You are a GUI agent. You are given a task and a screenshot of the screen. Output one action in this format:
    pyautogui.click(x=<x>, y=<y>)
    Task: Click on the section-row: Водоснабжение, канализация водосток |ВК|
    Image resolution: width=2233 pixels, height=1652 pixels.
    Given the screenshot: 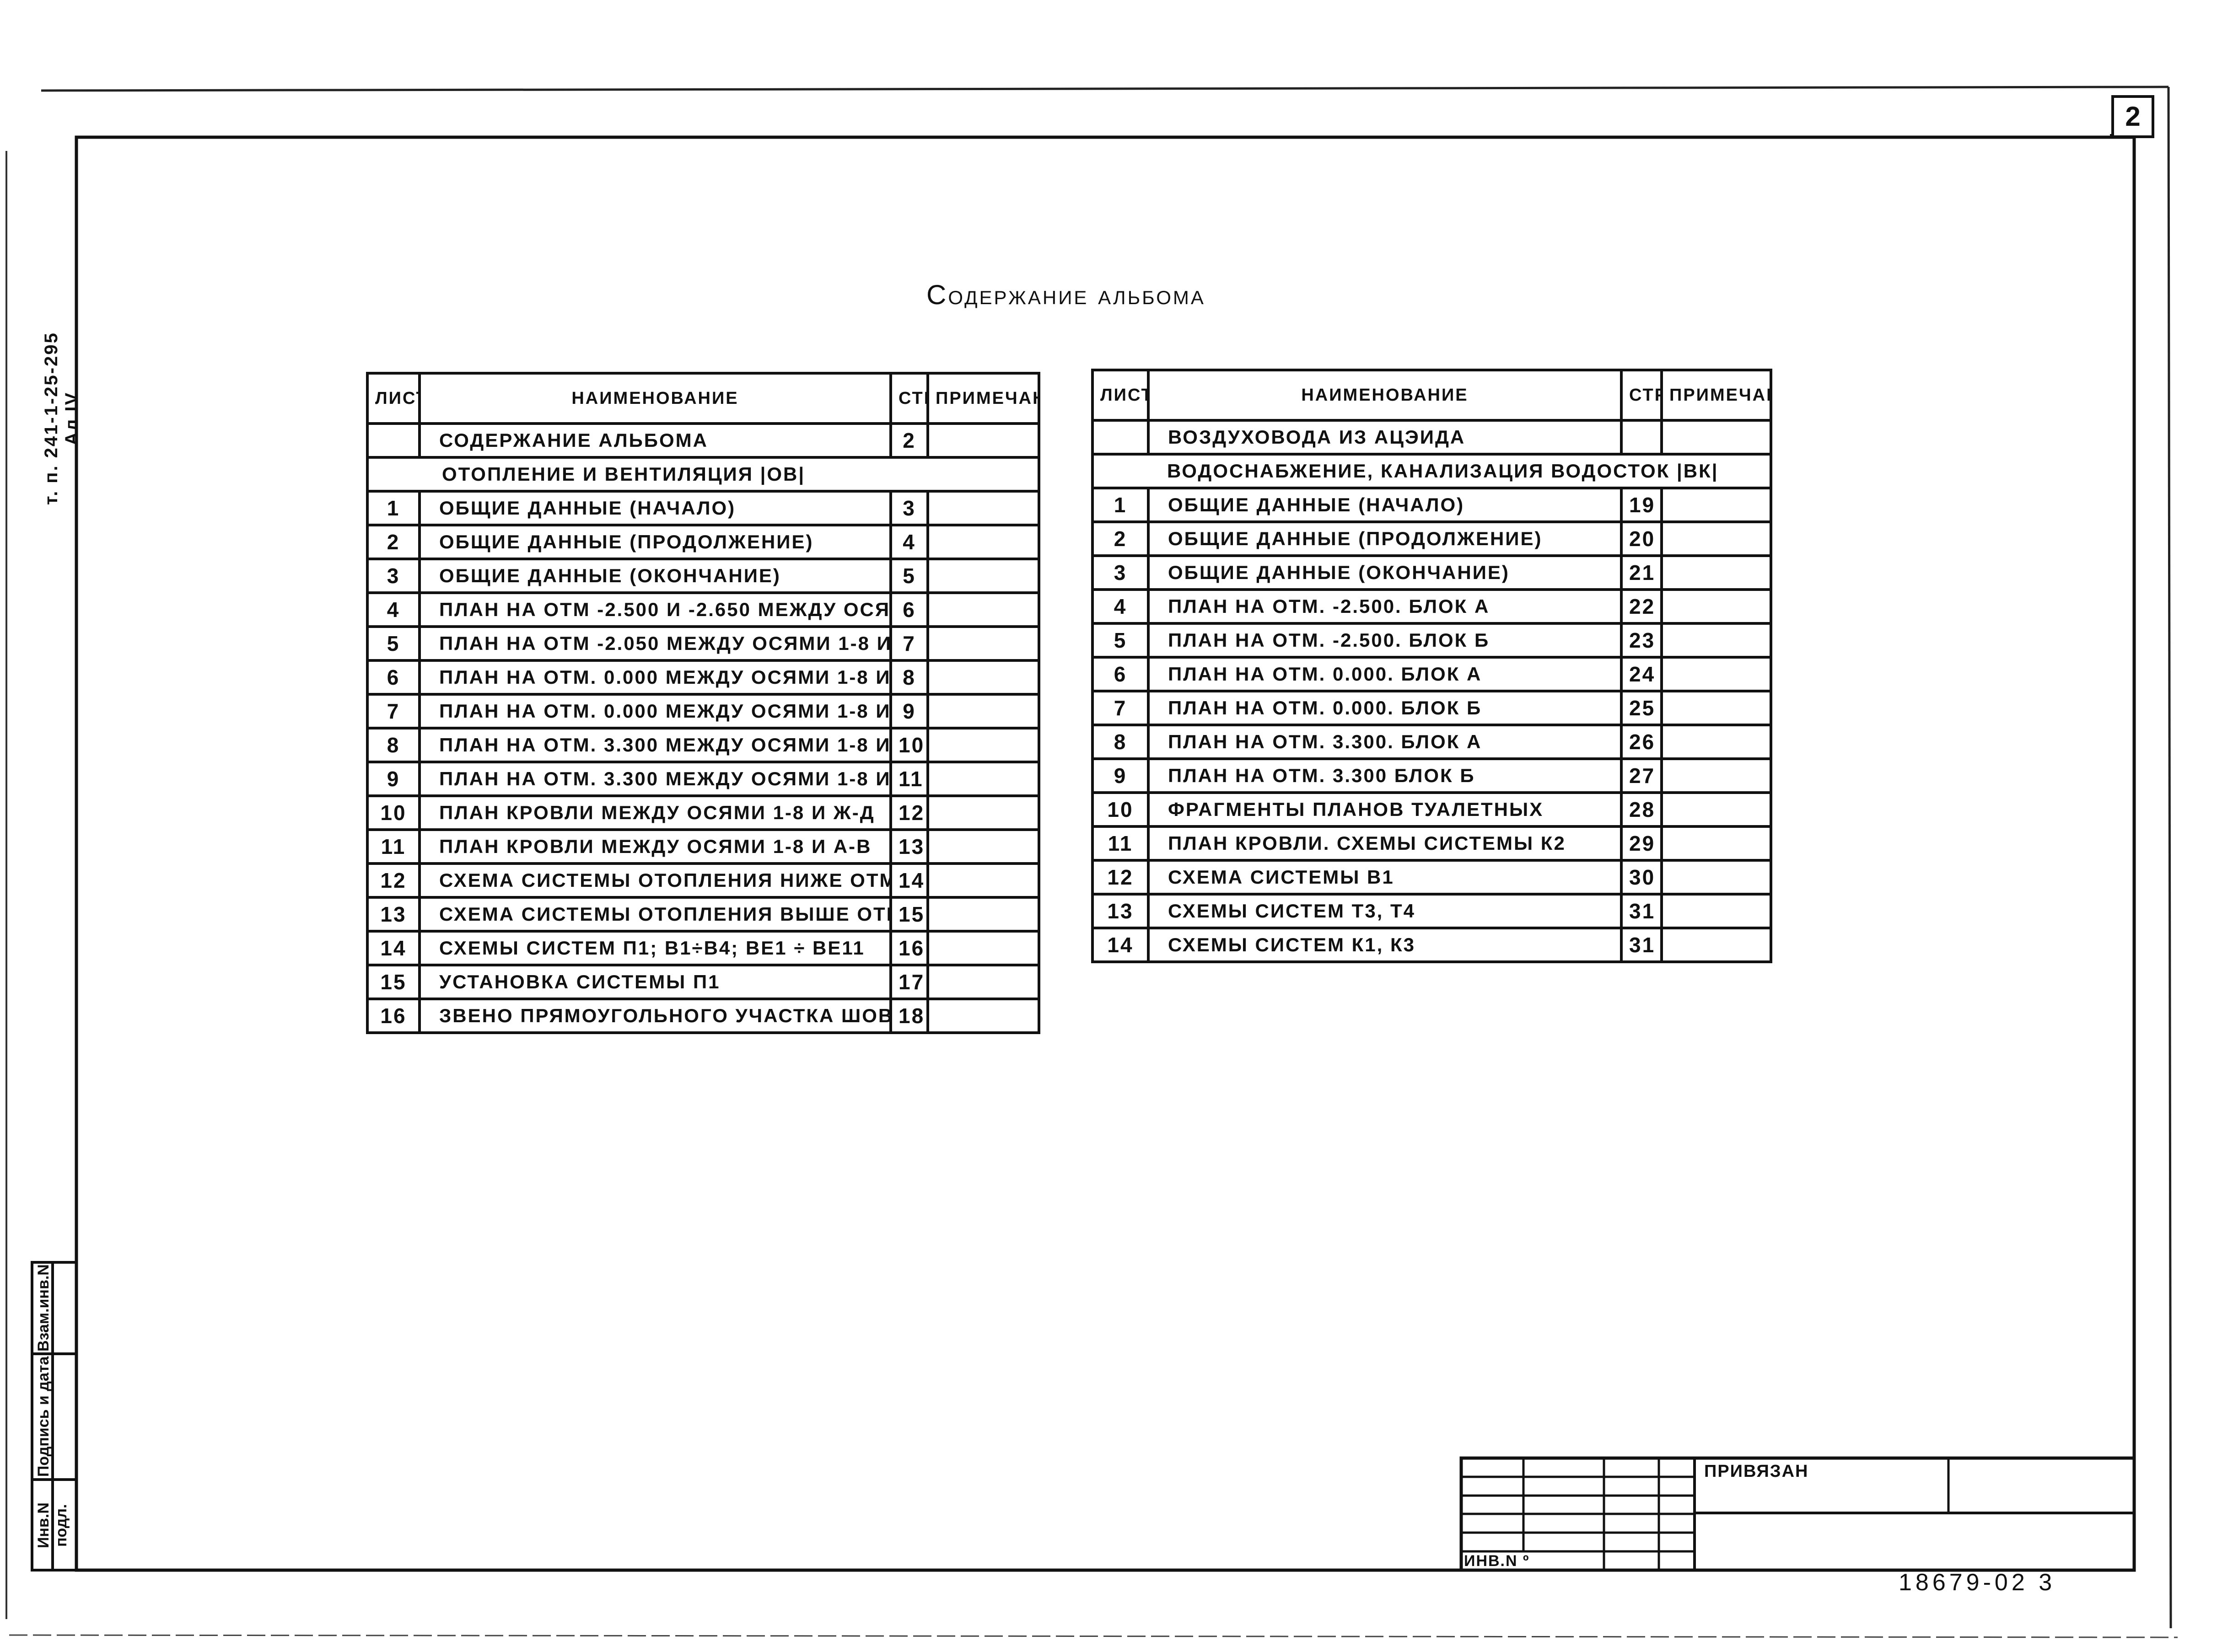 What is the action you would take?
    pyautogui.click(x=1431, y=471)
    